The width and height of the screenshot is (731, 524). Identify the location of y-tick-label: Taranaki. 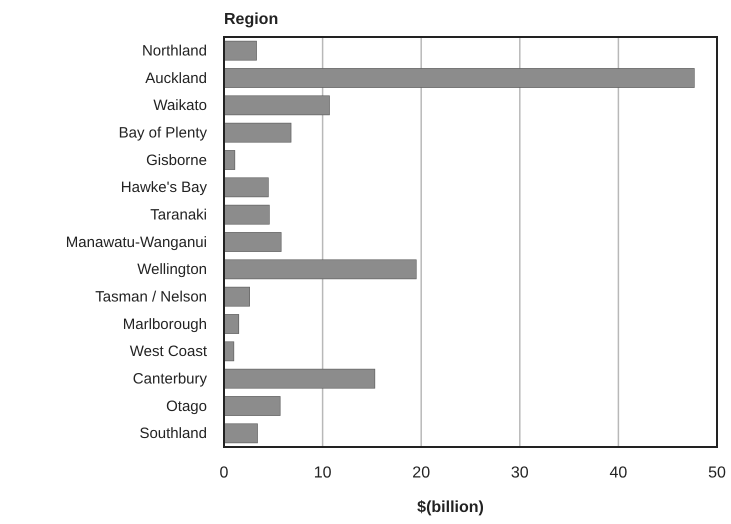
(178, 215).